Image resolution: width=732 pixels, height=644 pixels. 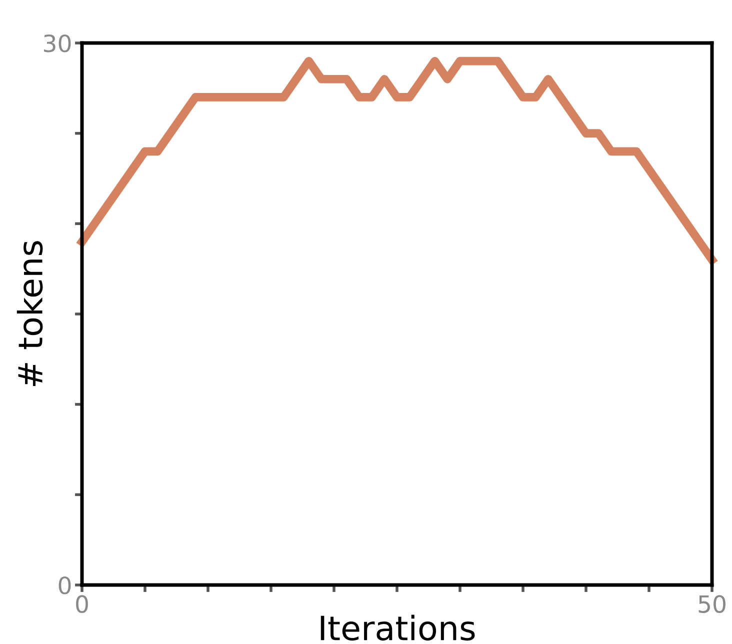 I want to click on y-axis-title: # tokens, so click(x=29, y=313).